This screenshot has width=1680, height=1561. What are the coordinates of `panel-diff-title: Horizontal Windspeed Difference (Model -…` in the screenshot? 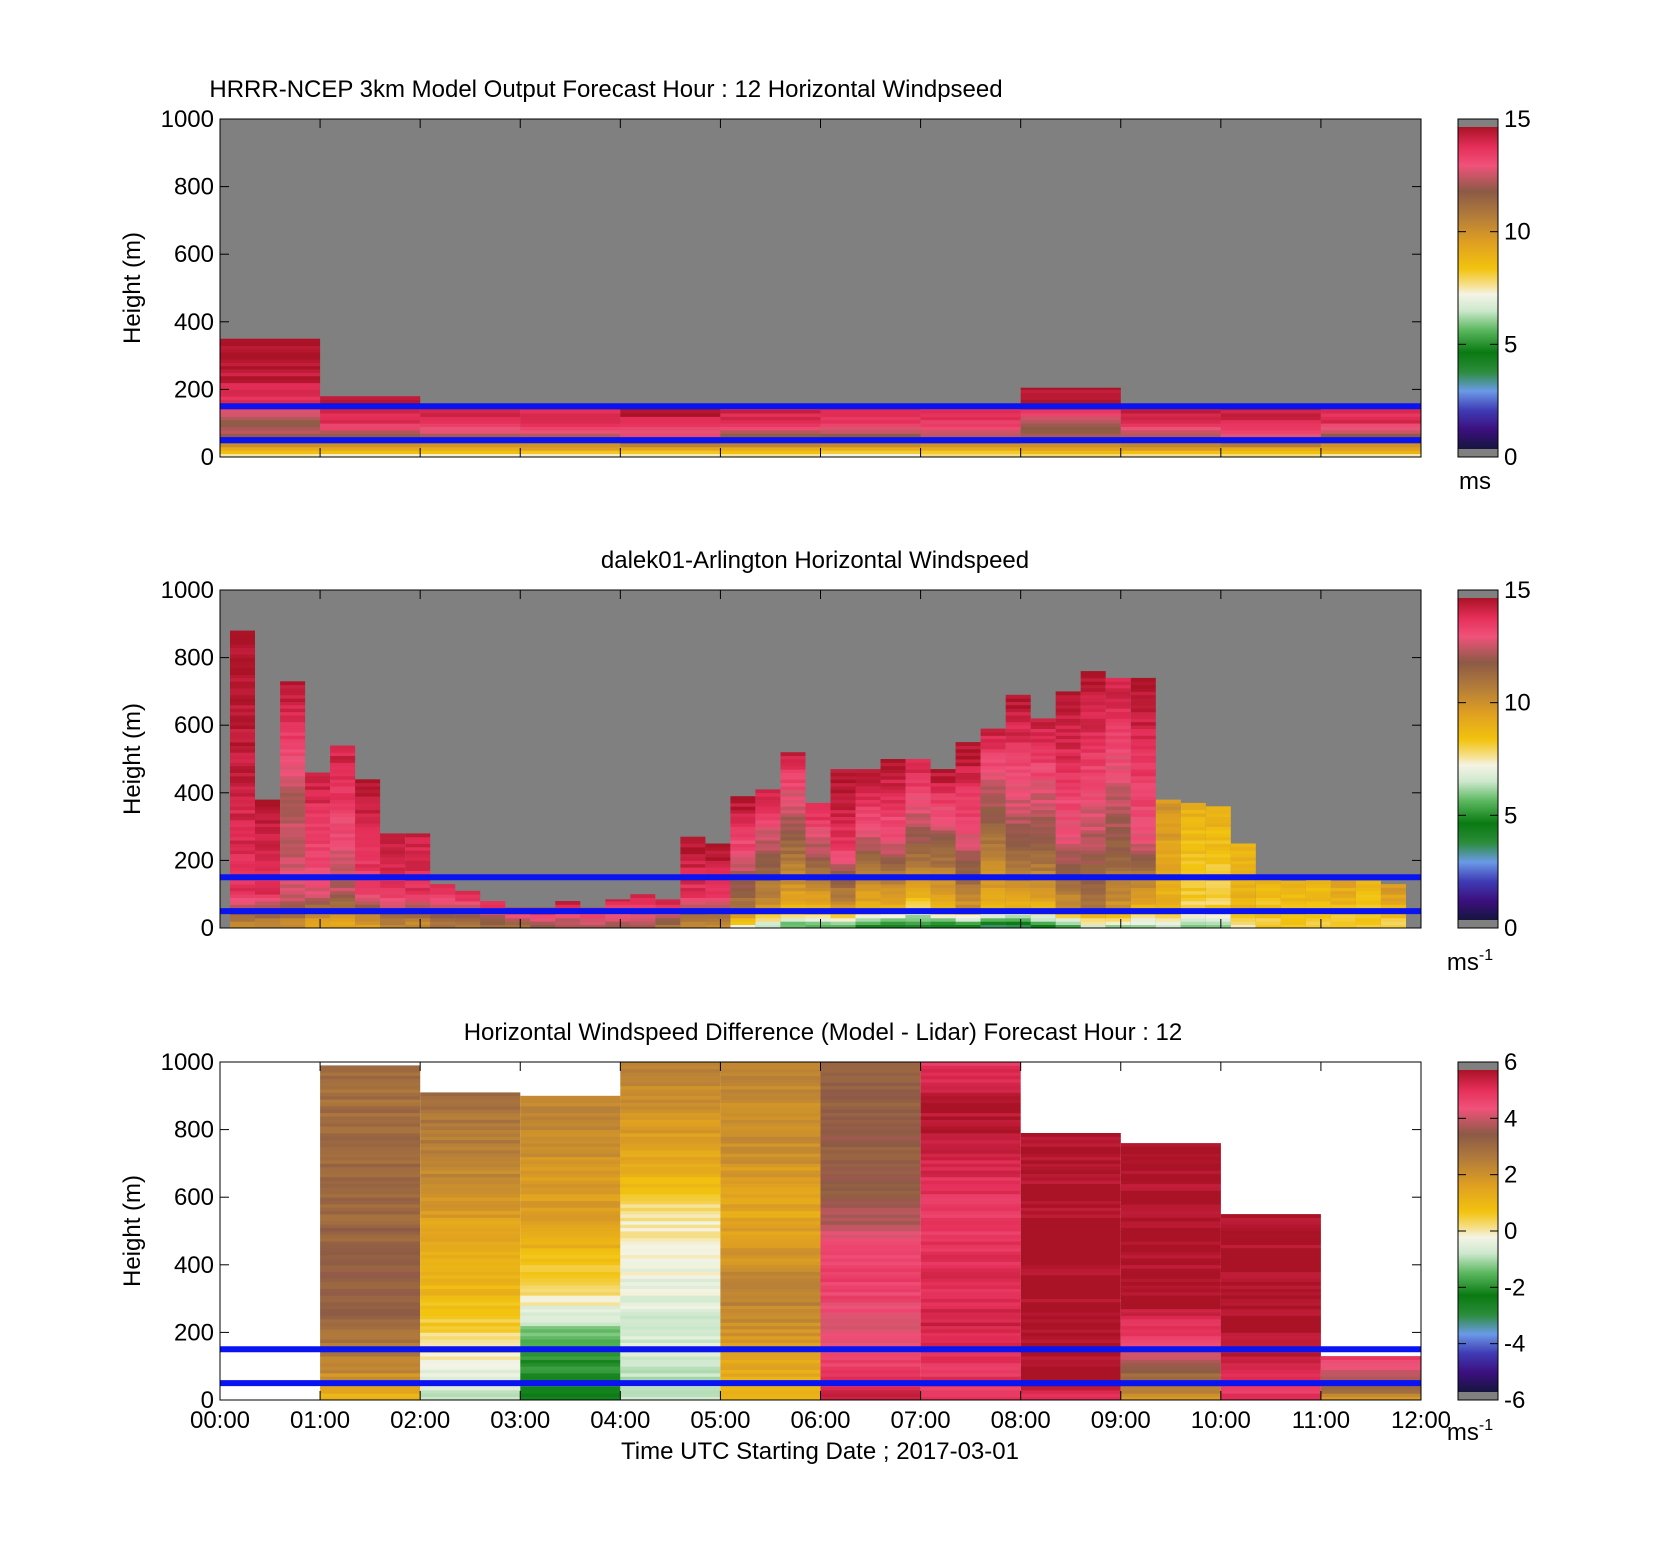 It's located at (823, 1032).